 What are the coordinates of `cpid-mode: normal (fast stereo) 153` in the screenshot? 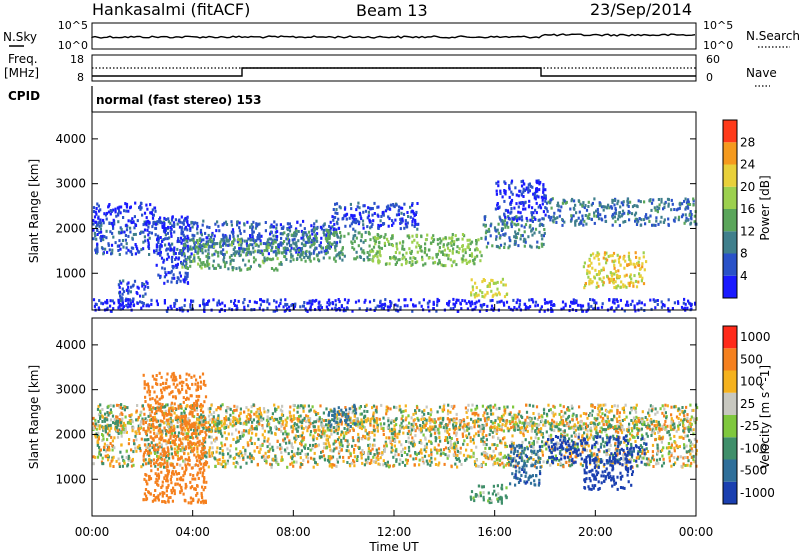 It's located at (179, 100).